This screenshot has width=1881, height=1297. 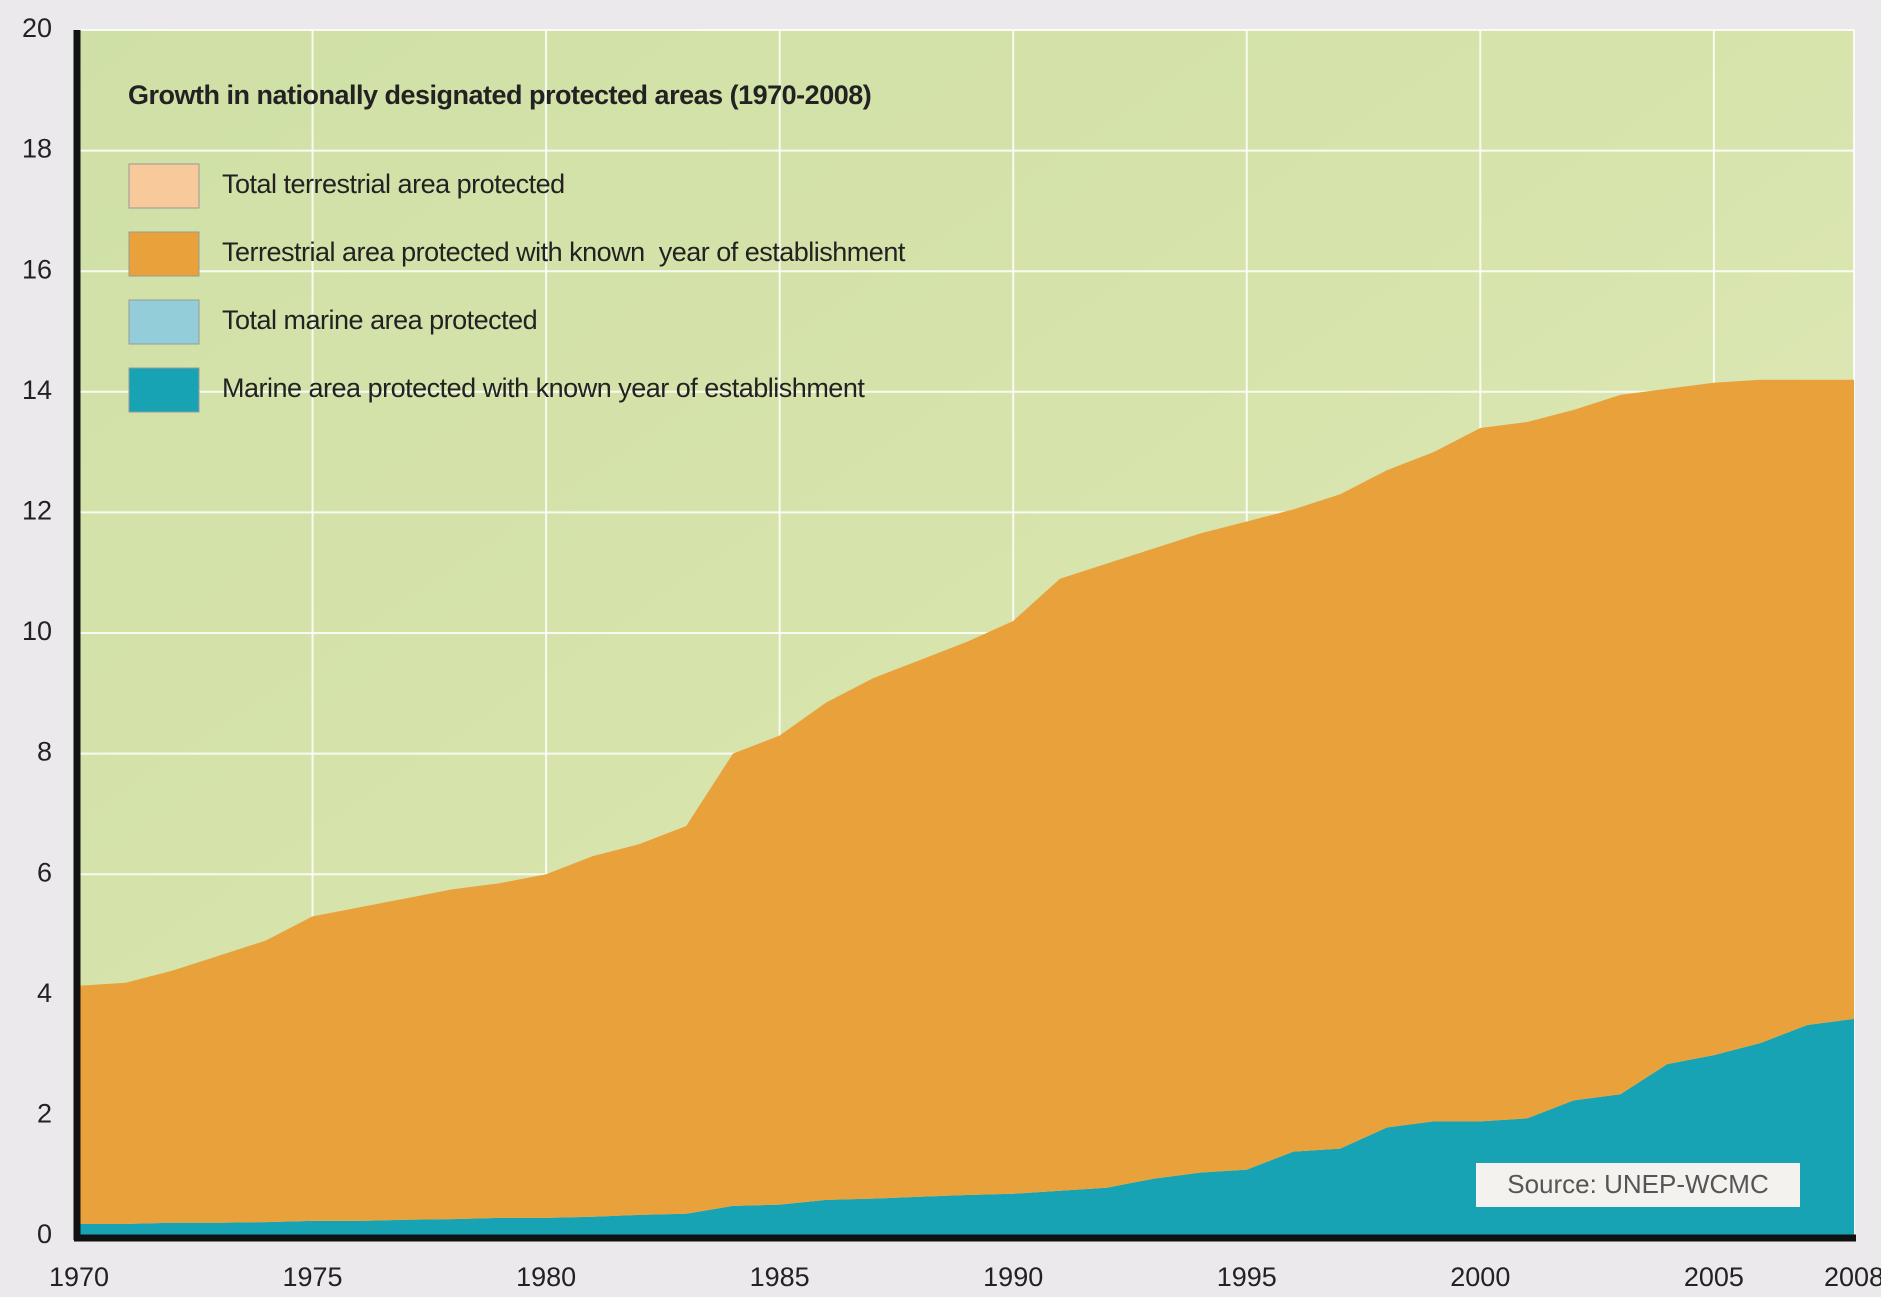 What do you see at coordinates (546, 1277) in the screenshot?
I see `x-tick-label: 1980` at bounding box center [546, 1277].